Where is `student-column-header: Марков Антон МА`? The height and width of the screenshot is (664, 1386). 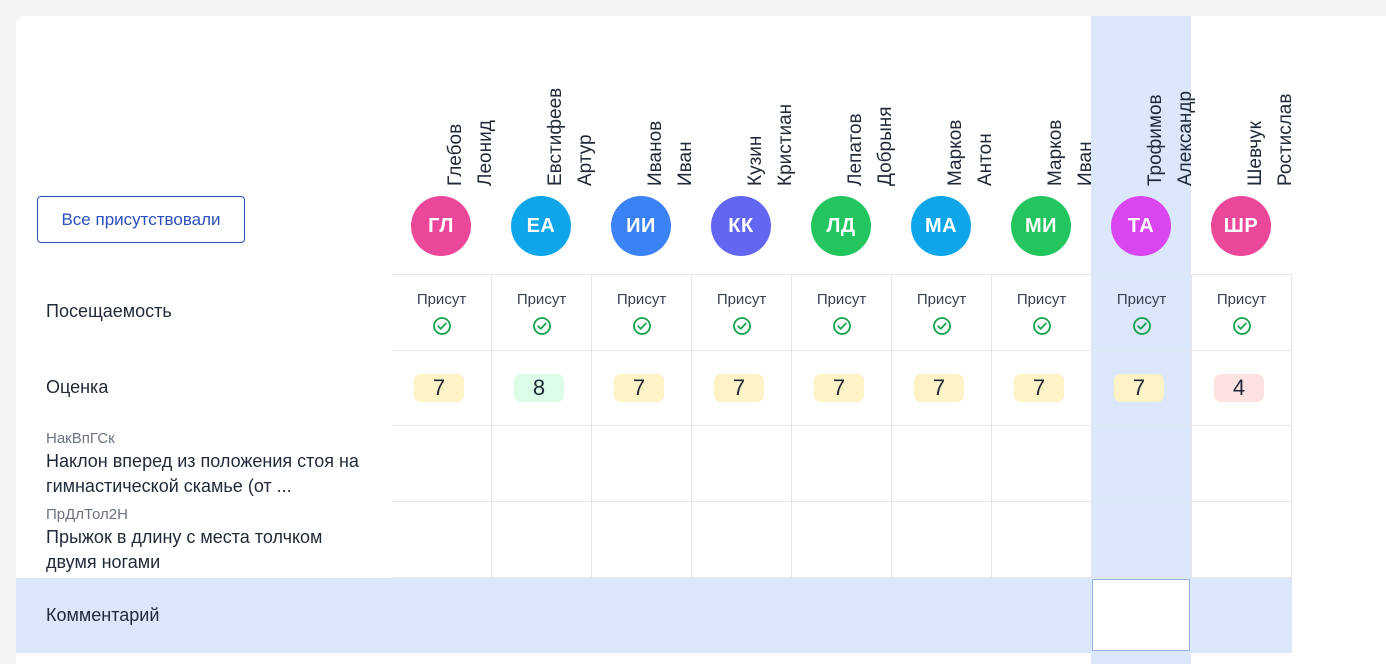
student-column-header: Марков Антон МА is located at coordinates (943, 145).